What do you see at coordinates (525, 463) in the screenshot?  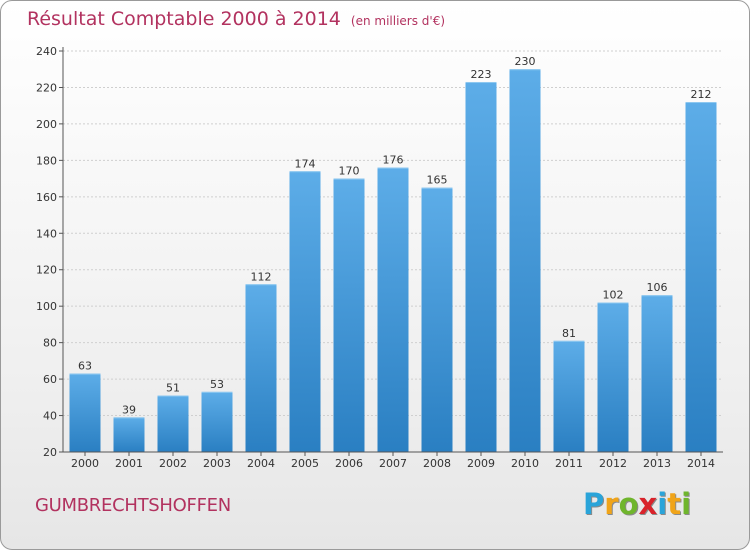 I see `x-tick-label: 2010` at bounding box center [525, 463].